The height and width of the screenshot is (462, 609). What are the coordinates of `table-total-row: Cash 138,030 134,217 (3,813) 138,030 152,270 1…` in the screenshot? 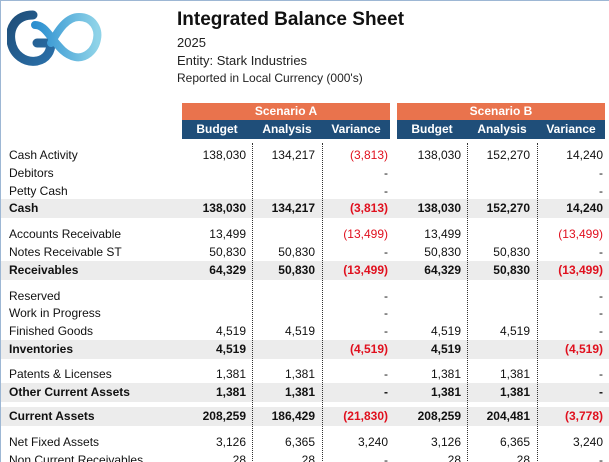 It's located at (305, 208).